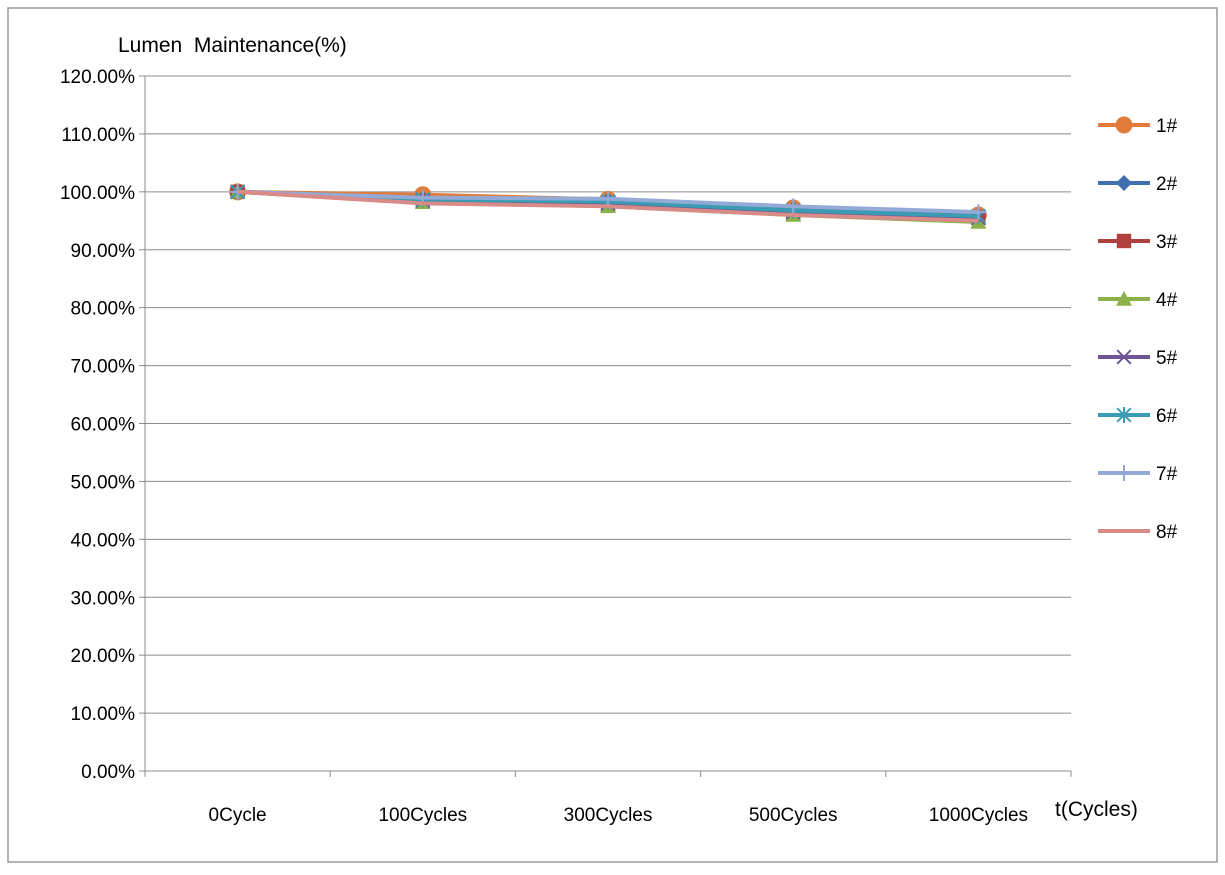 This screenshot has width=1225, height=875. I want to click on legend-item: 4#, so click(1138, 300).